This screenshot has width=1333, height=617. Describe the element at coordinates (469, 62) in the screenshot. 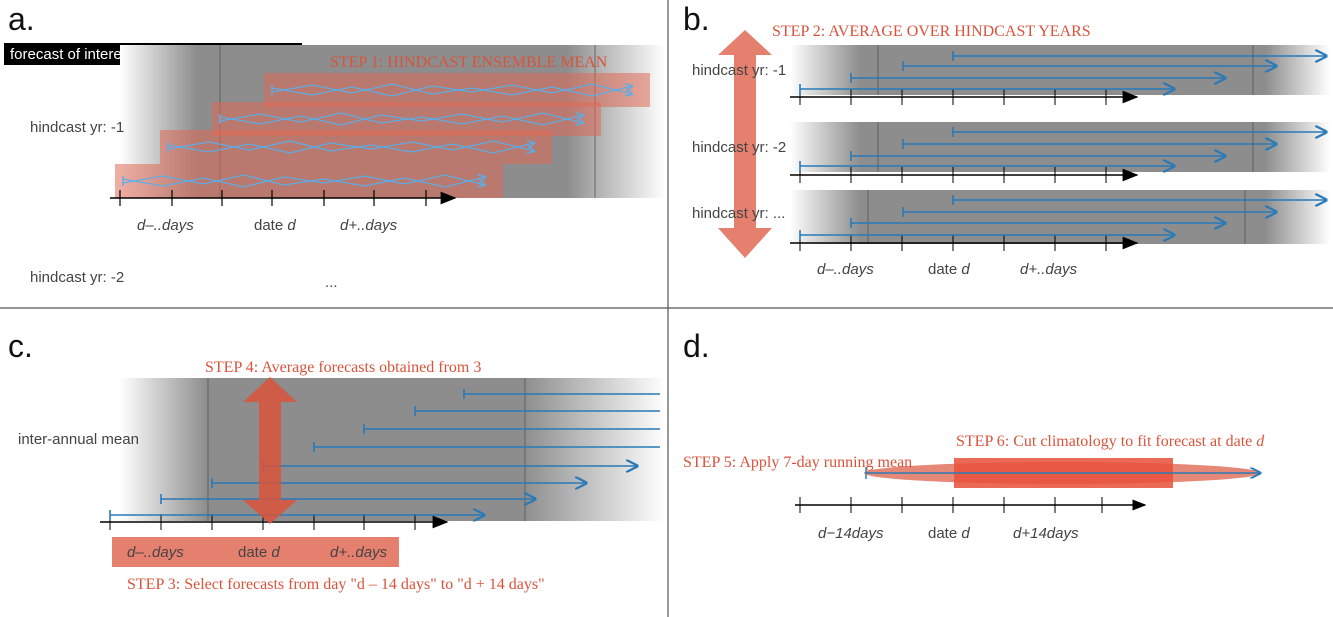

I see `step-1-label: STEP 1: HINDCAST ENSEMBLE MEAN` at that location.